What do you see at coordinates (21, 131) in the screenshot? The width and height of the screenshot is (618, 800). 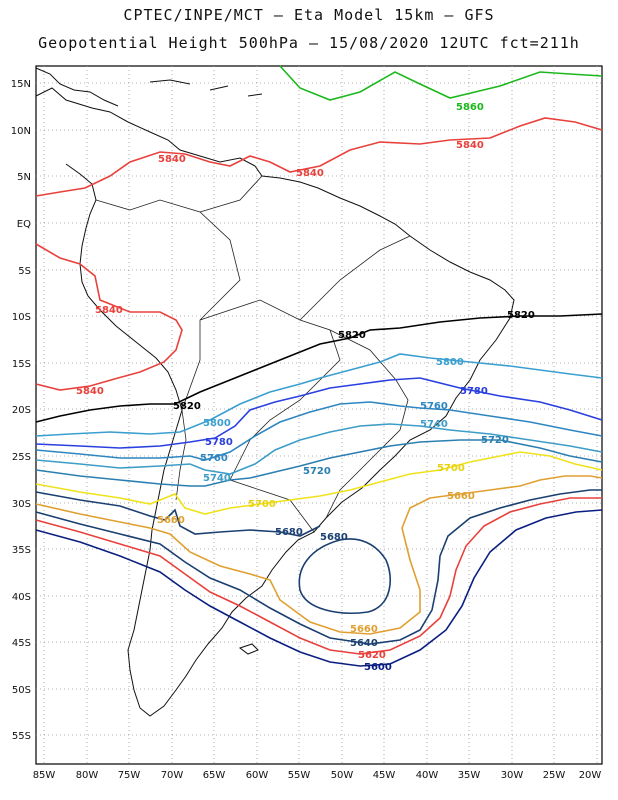 I see `lat-label: 10N` at bounding box center [21, 131].